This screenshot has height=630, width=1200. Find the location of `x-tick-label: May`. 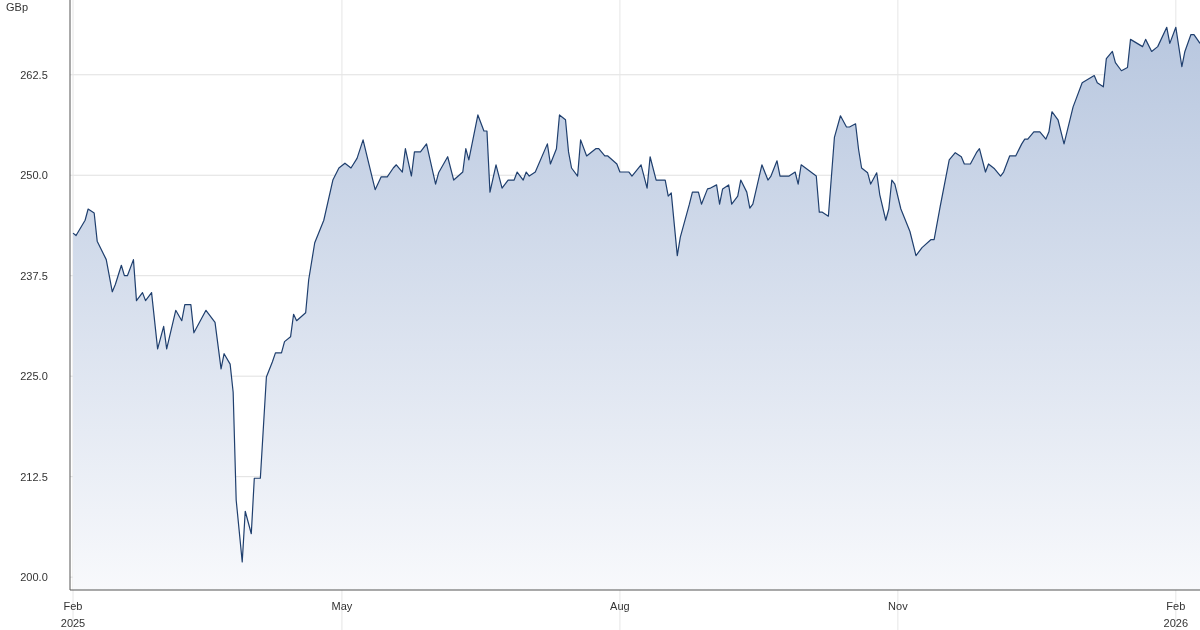

x-tick-label: May is located at coordinates (342, 606).